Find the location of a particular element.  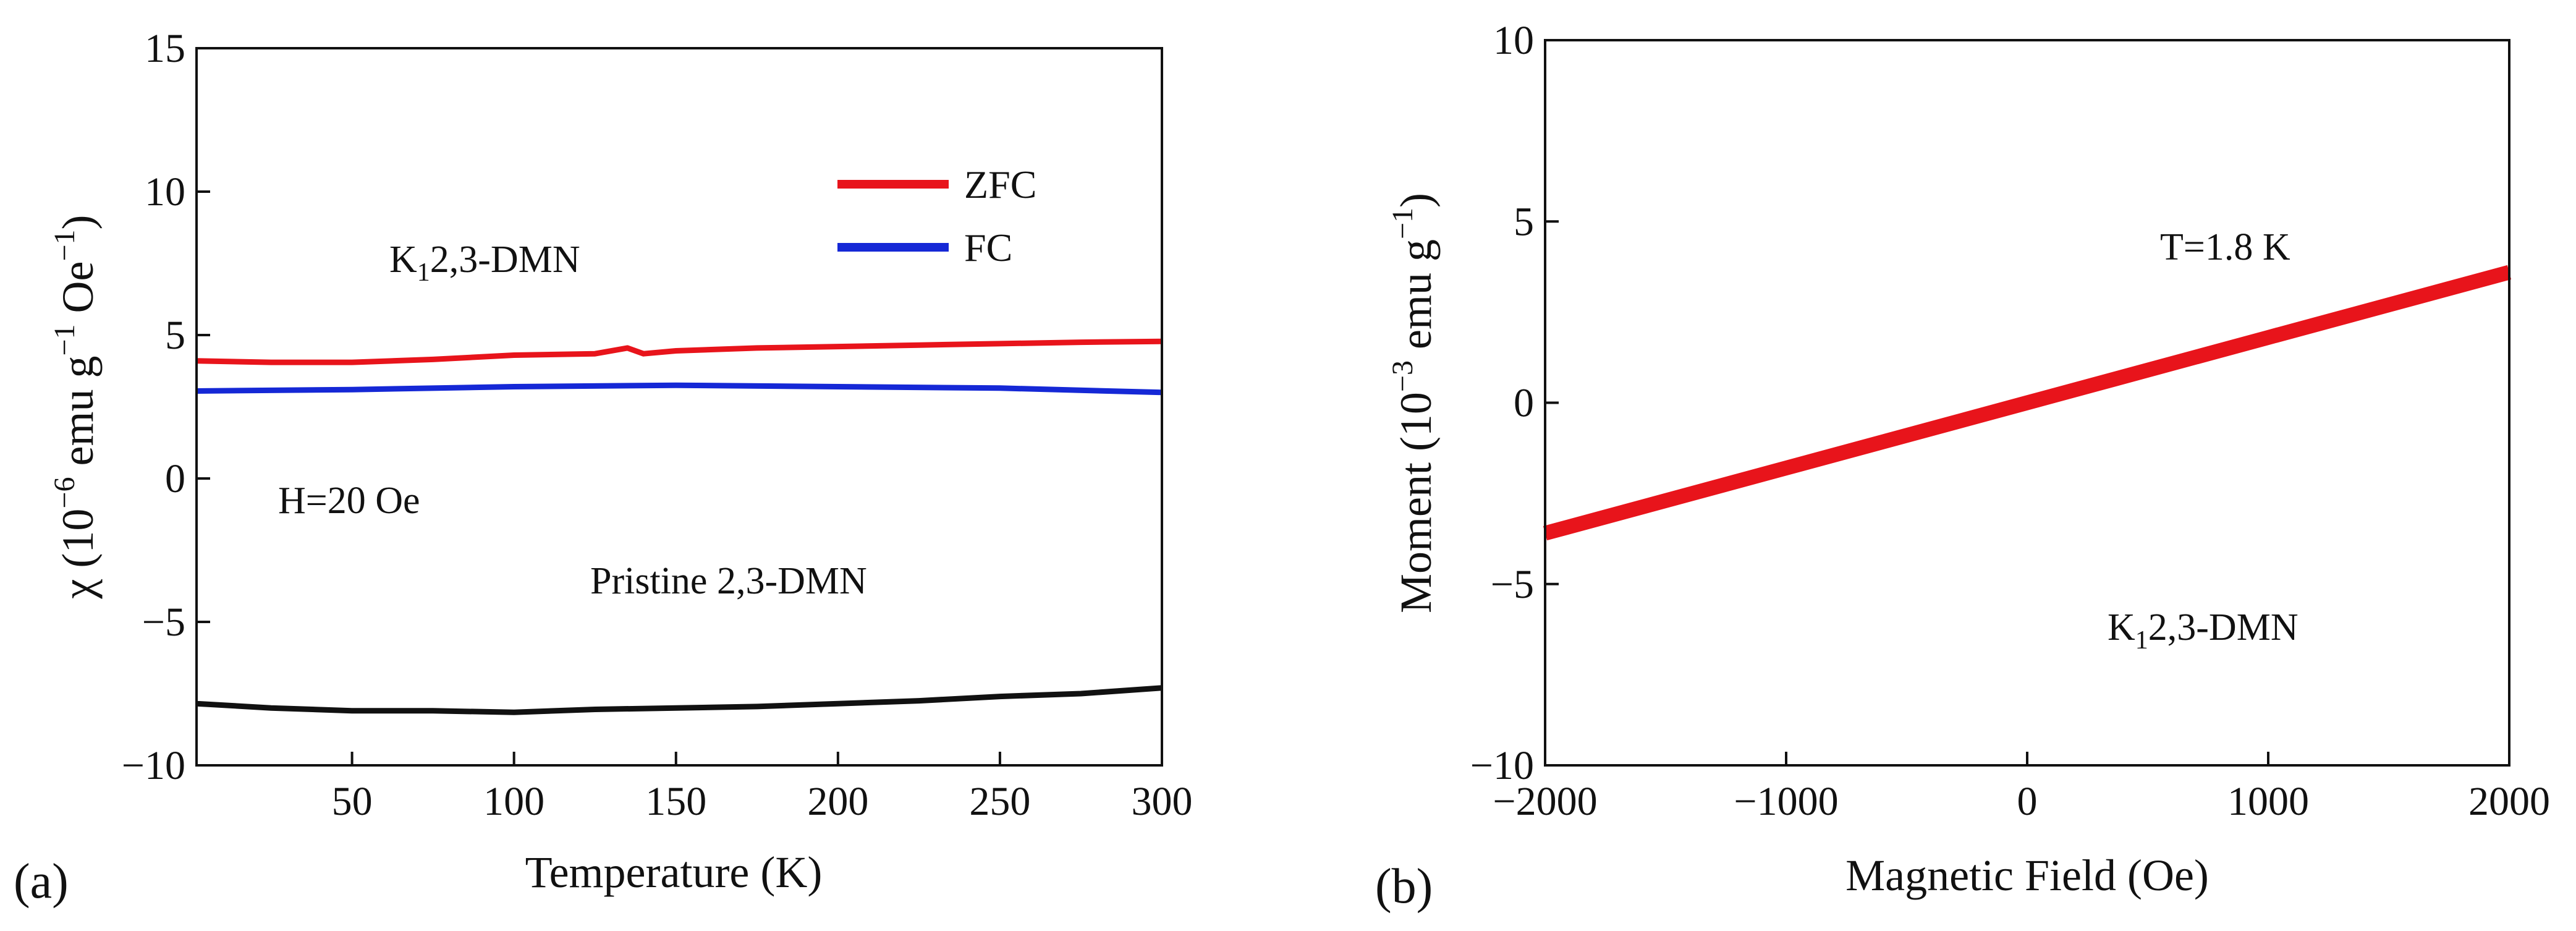

panel-a-y-axis-title: χ (10−6 emu g−1 Oe−1) is located at coordinates (75, 407).